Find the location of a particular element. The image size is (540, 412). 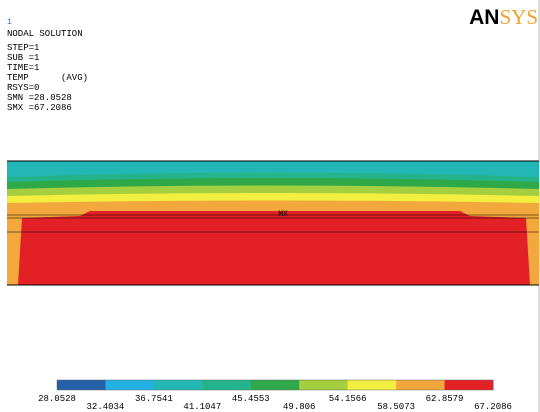

plot-title: NODAL SOLUTION is located at coordinates (45, 34).